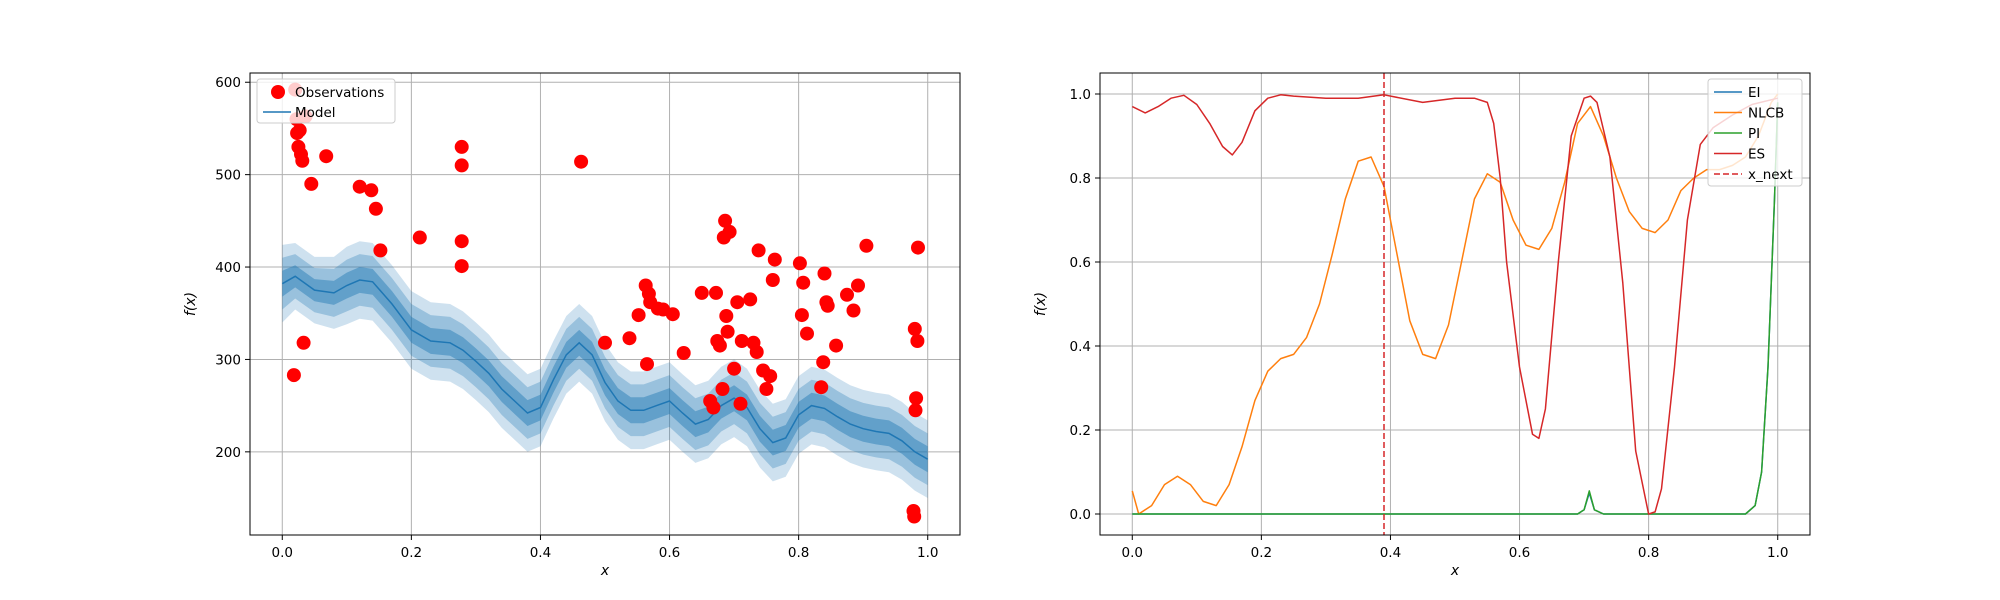 The width and height of the screenshot is (2000, 600). What do you see at coordinates (315, 113) in the screenshot?
I see `legend-model-label: Model` at bounding box center [315, 113].